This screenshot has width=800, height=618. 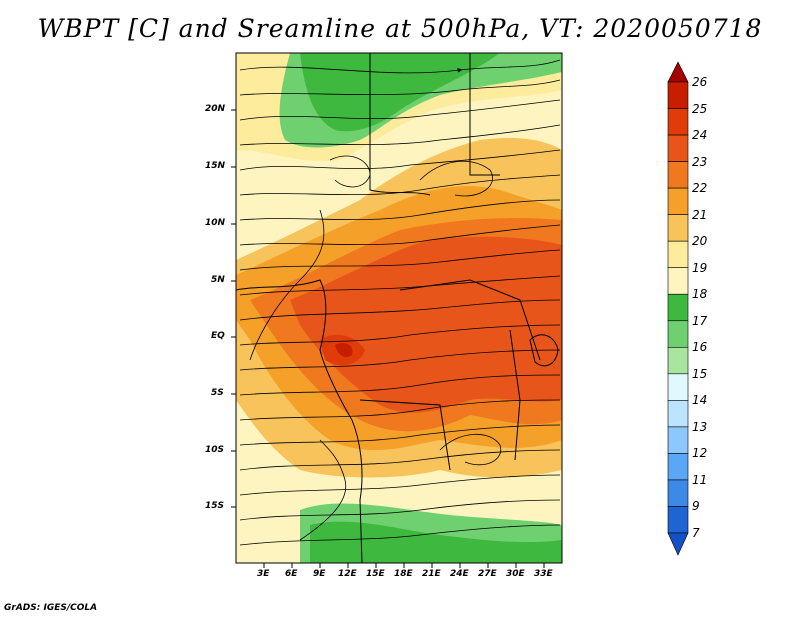 What do you see at coordinates (215, 450) in the screenshot?
I see `lat-label: 10S` at bounding box center [215, 450].